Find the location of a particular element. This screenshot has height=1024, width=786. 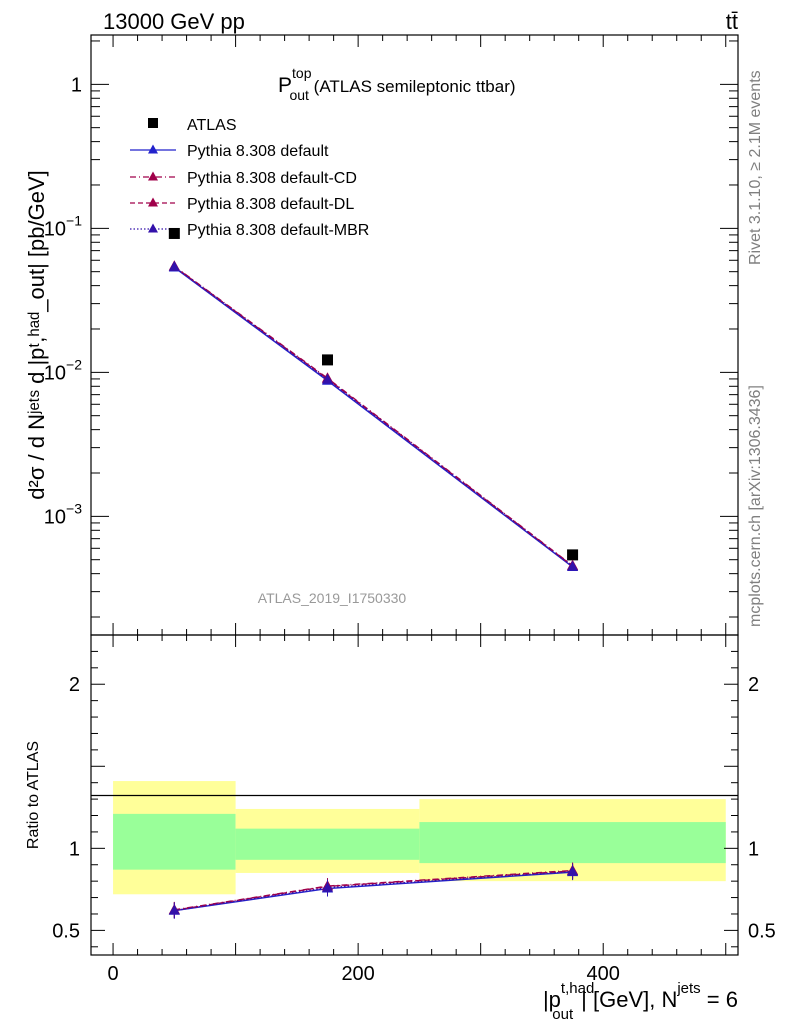

legend-label-default: Pythia 8.308 default is located at coordinates (258, 151).